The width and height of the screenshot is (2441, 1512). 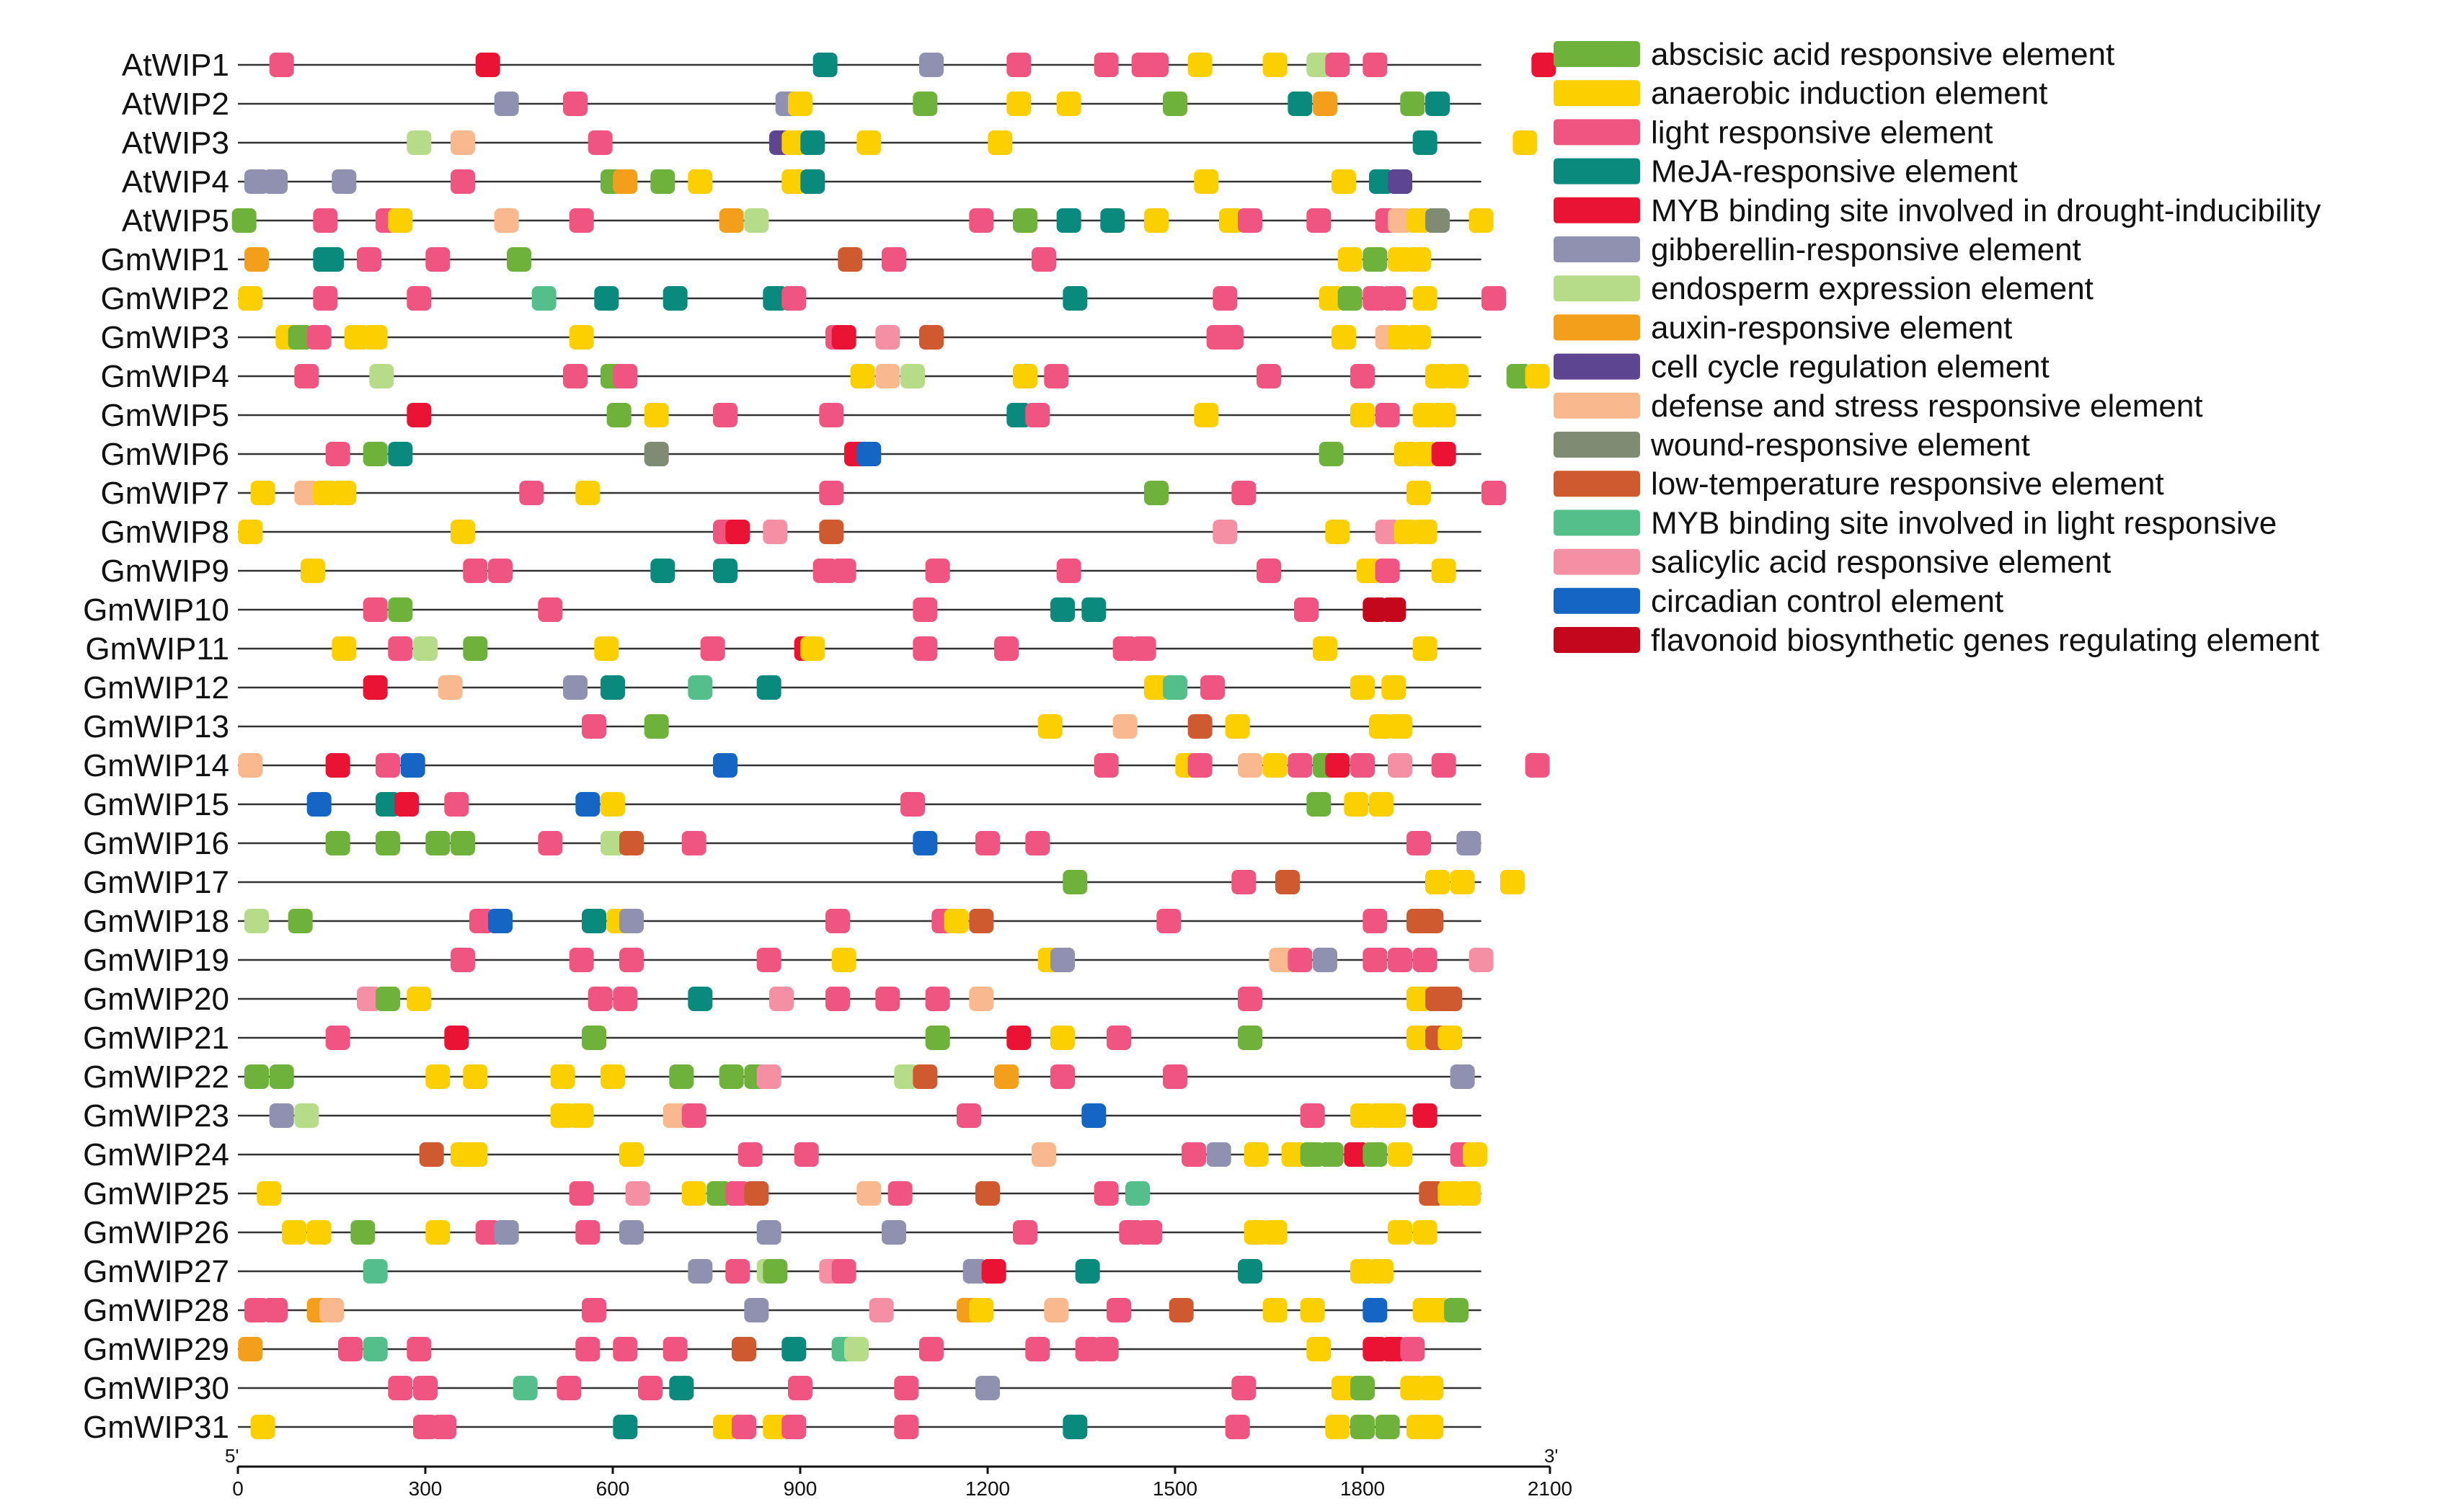 What do you see at coordinates (782, 1038) in the screenshot?
I see `gene-track: GmWIP21` at bounding box center [782, 1038].